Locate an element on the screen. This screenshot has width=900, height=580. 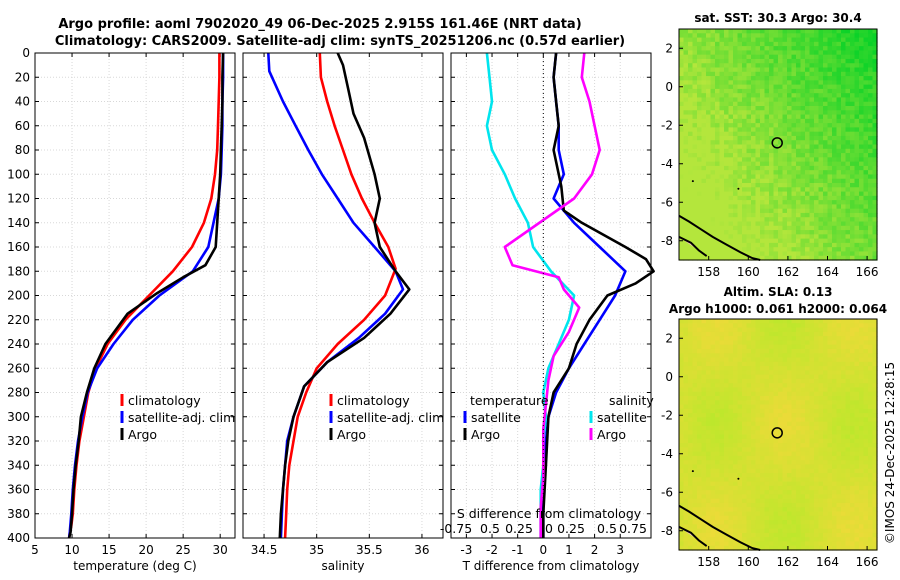
top-tick-label: -0.75 is located at coordinates (456, 528).